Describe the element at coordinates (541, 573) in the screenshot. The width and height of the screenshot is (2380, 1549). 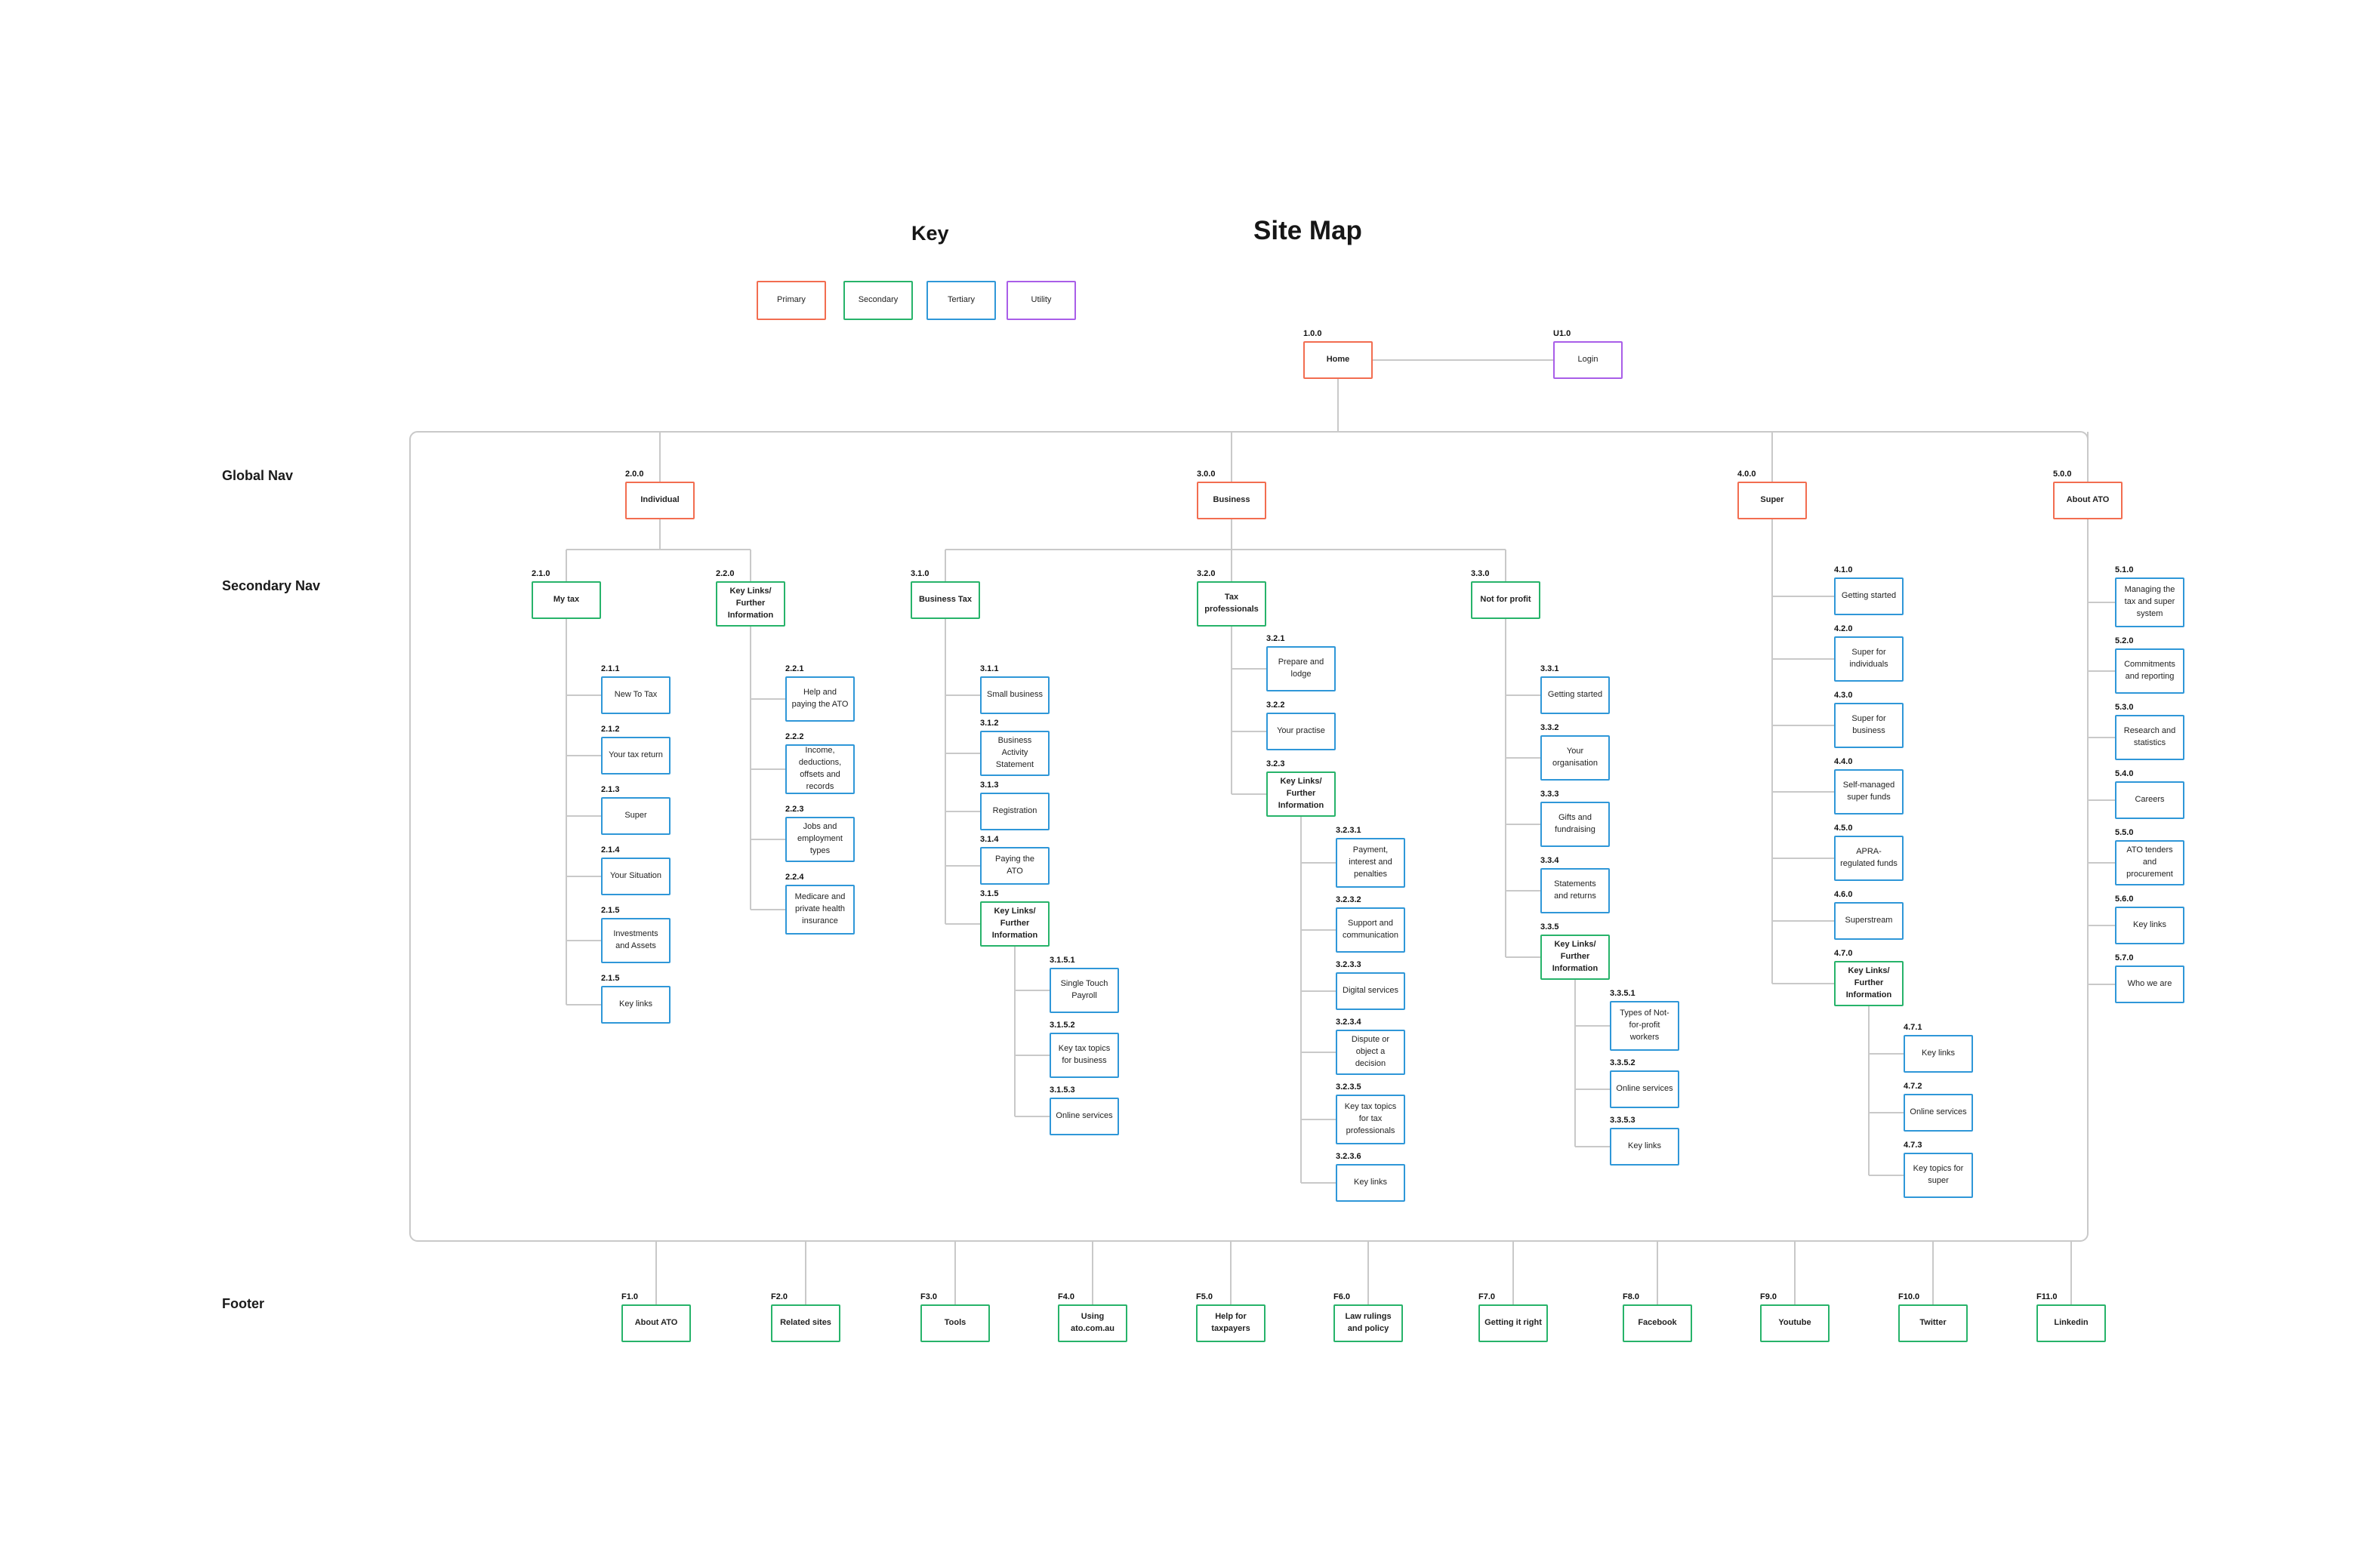
I see `node-code: 2.1.0` at that location.